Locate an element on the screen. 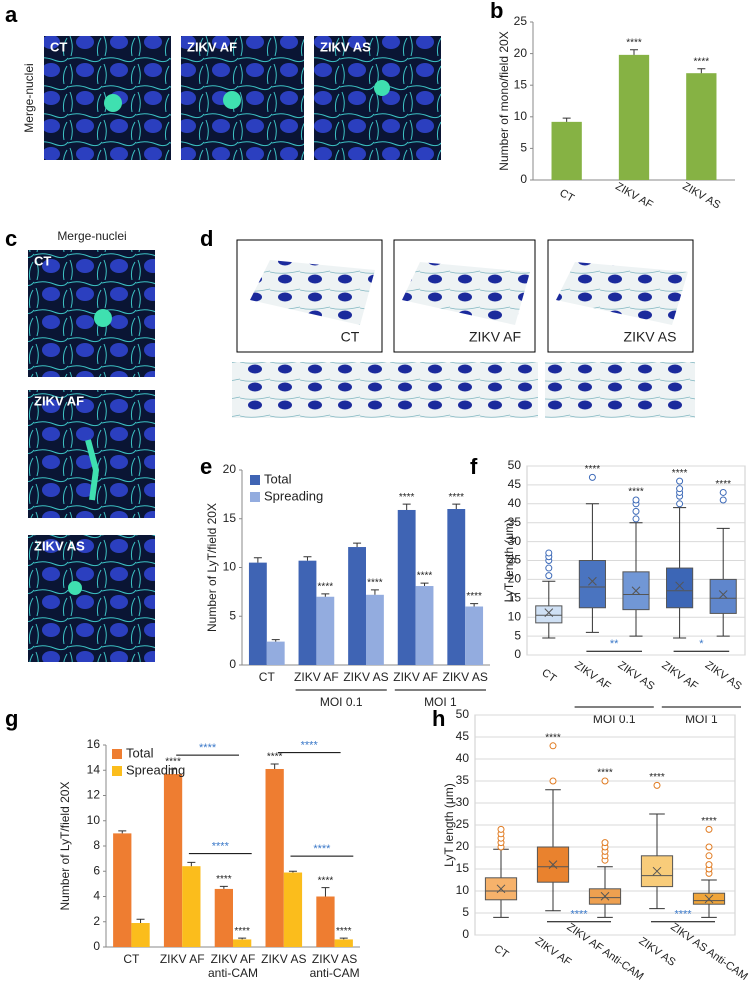  legend-label: Total is located at coordinates (140, 752).